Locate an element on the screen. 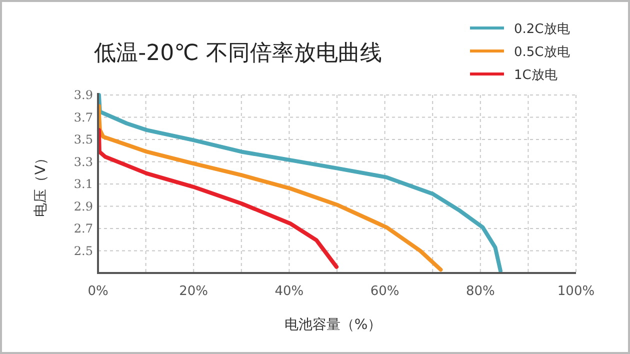 The width and height of the screenshot is (630, 354). x-axis-title: 电池容量（%） is located at coordinates (333, 325).